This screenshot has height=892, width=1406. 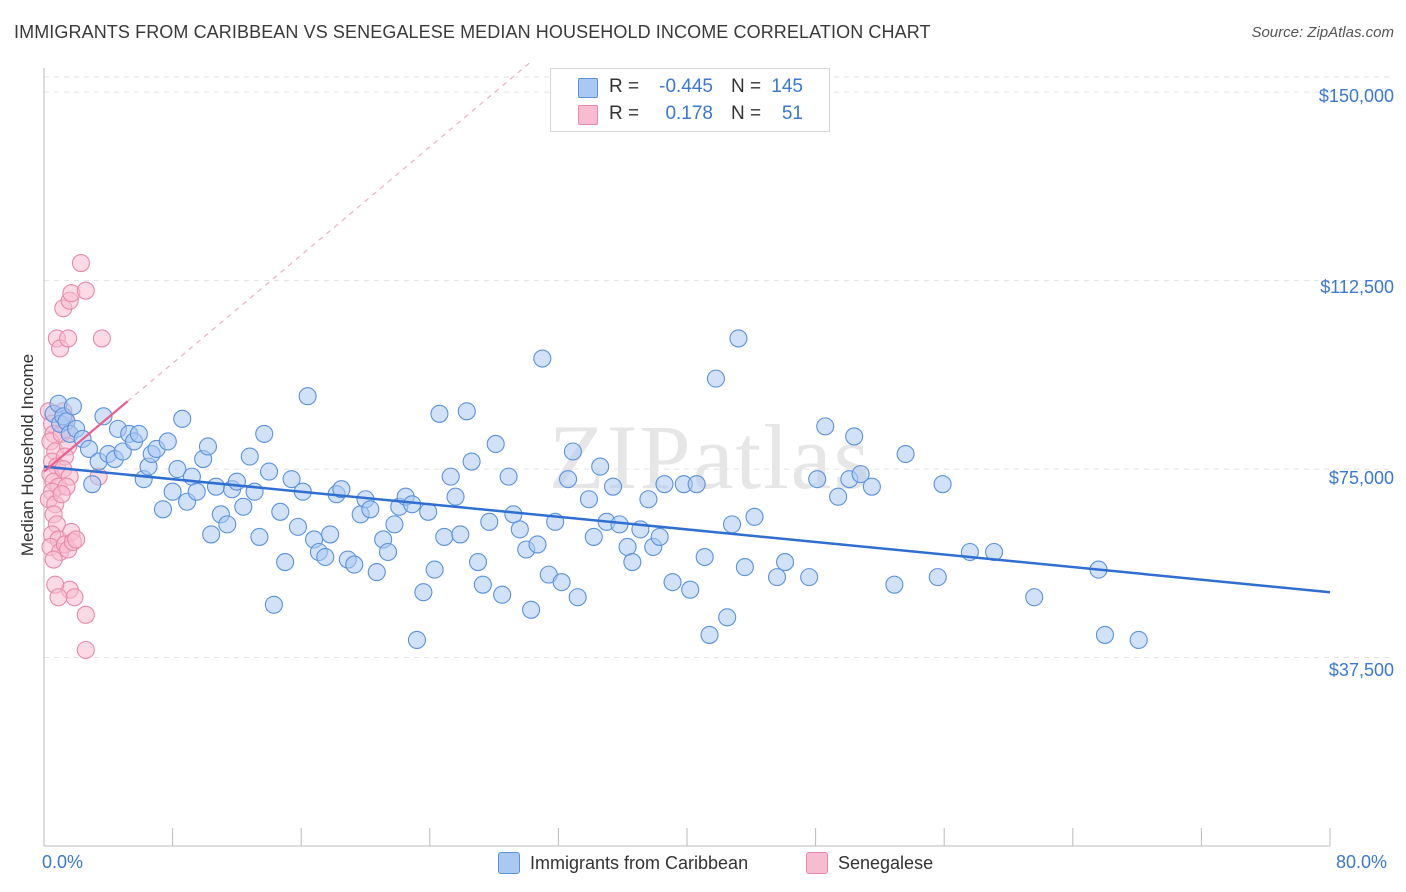 What do you see at coordinates (1361, 670) in the screenshot?
I see `y-tick-37500: $37,500` at bounding box center [1361, 670].